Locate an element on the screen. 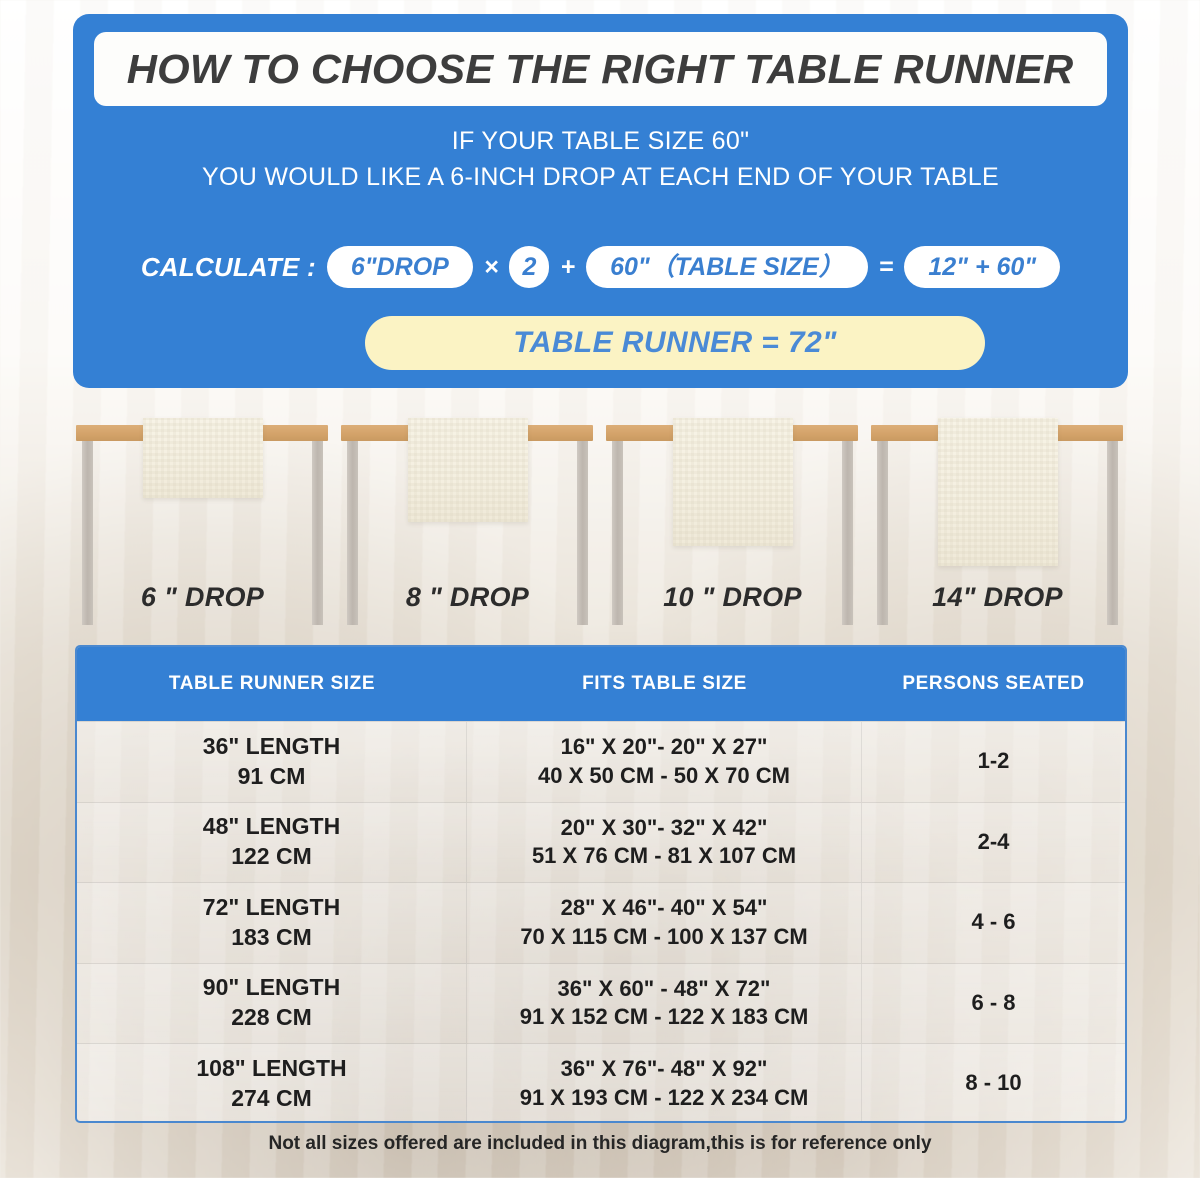 This screenshot has width=1200, height=1178. persons-seated-value: 4 - 6 is located at coordinates (993, 922).